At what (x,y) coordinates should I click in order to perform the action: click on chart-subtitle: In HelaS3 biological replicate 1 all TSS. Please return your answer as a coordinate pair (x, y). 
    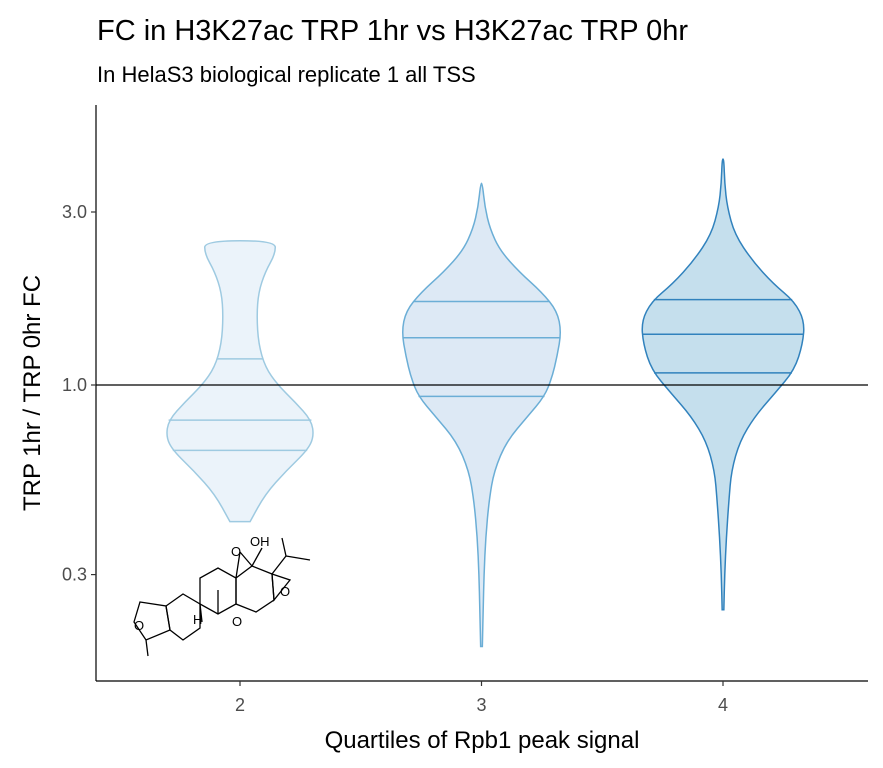
    Looking at the image, I should click on (286, 74).